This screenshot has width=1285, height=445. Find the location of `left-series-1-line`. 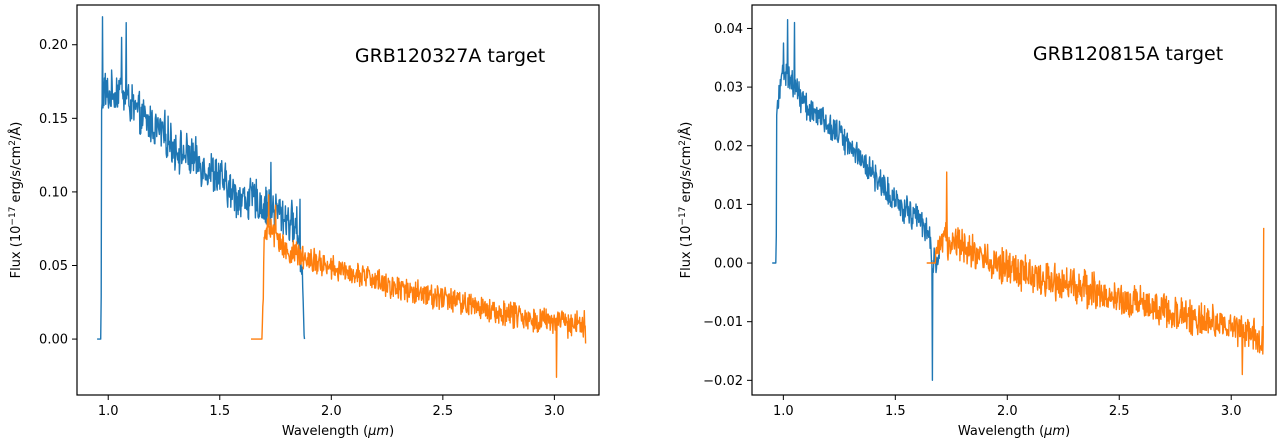

left-series-1-line is located at coordinates (201, 178).